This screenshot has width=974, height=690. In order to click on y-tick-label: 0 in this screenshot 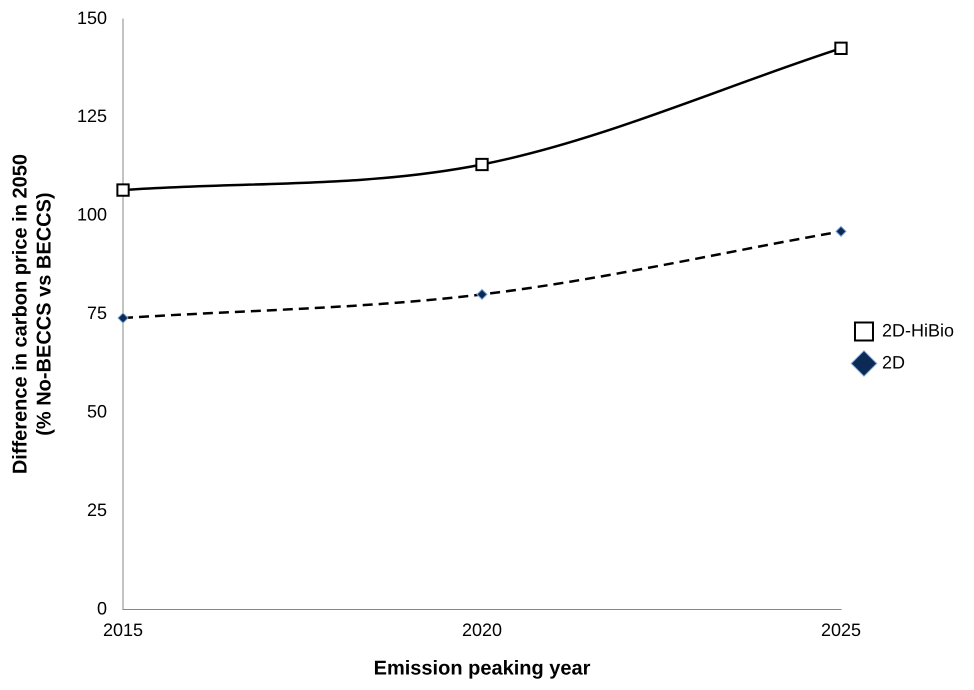, I will do `click(102, 608)`.